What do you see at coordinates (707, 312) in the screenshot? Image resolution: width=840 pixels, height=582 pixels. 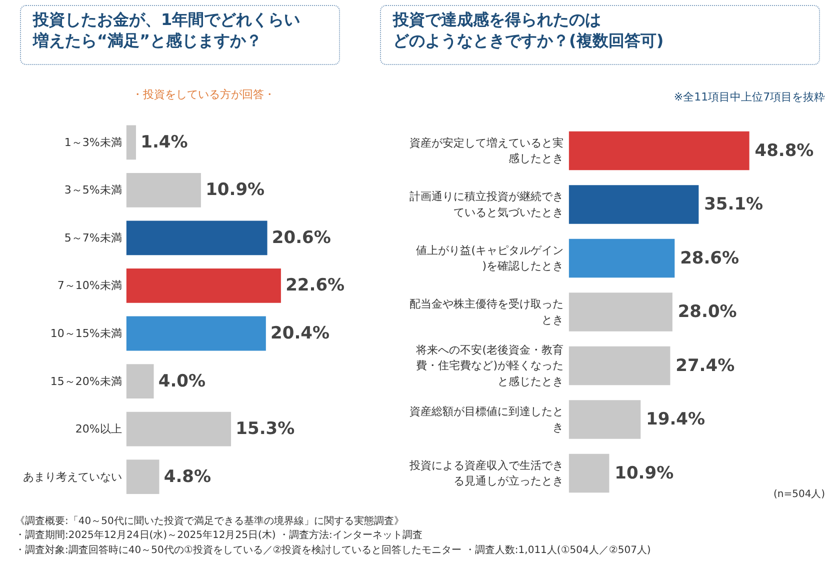 I see `data-label: 28.0%` at bounding box center [707, 312].